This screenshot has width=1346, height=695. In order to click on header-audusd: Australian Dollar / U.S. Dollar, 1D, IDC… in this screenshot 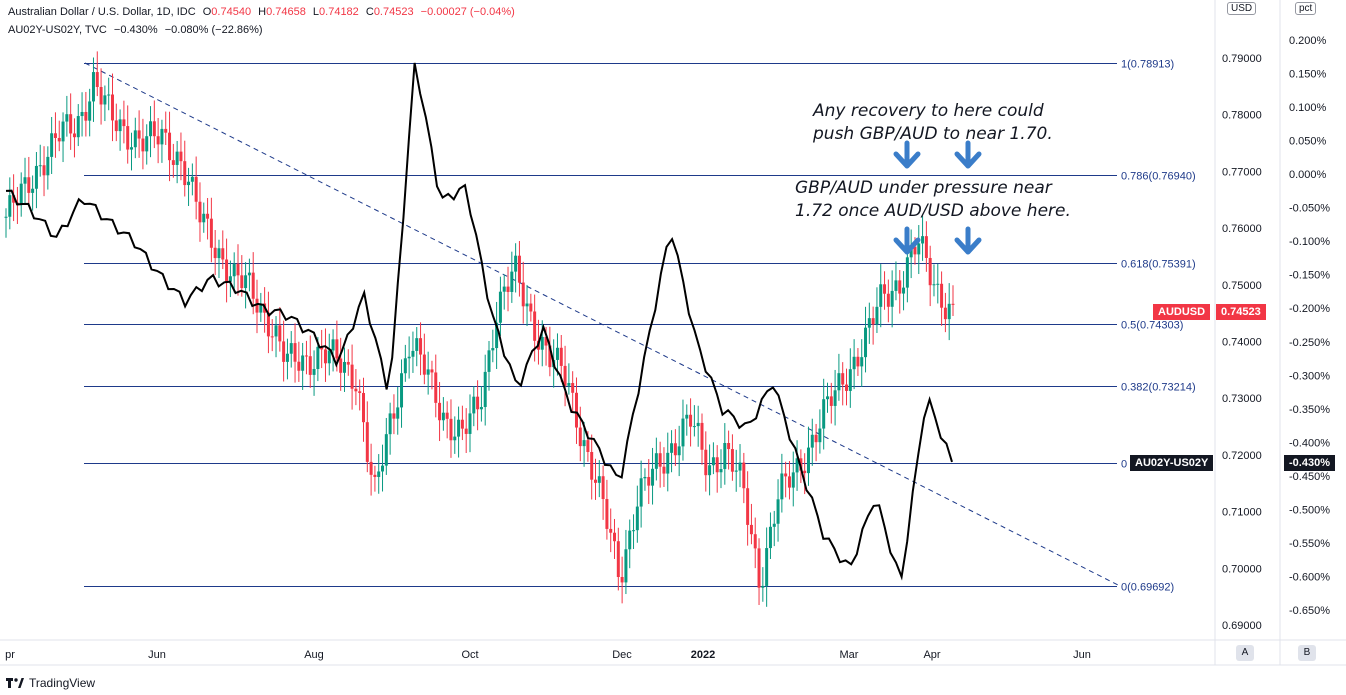, I will do `click(263, 12)`.